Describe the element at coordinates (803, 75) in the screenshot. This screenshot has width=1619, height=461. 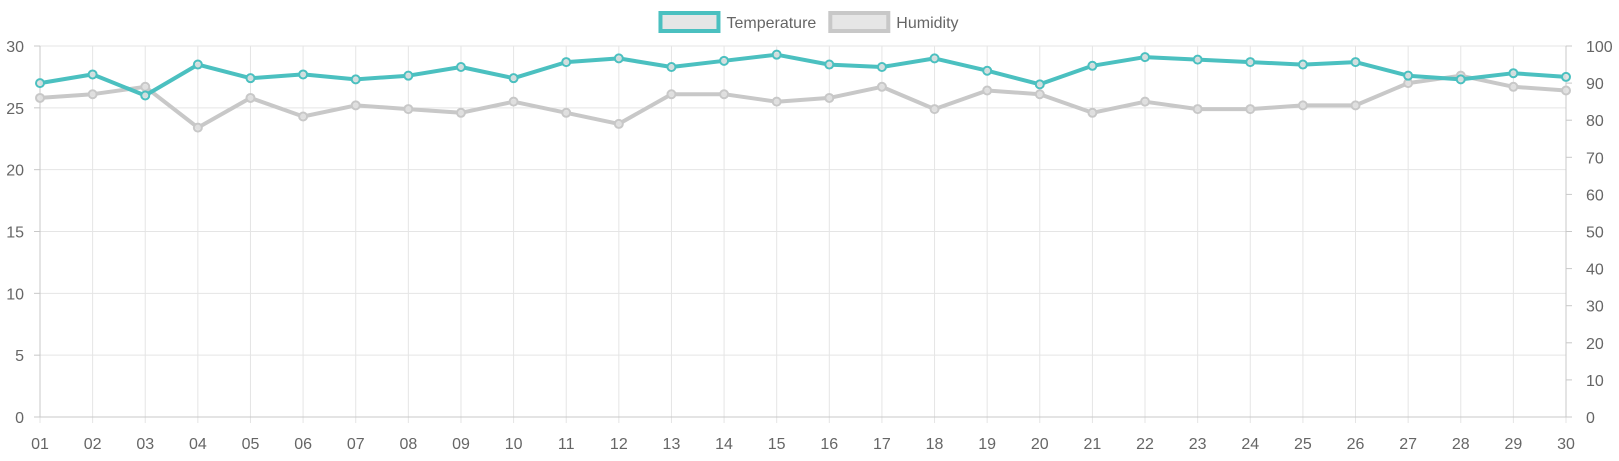
I see `temperature-line` at that location.